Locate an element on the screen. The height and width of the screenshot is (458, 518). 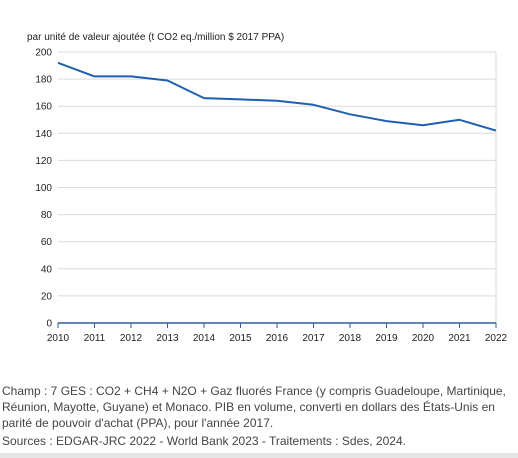
x-tick-label: 2018 is located at coordinates (350, 338).